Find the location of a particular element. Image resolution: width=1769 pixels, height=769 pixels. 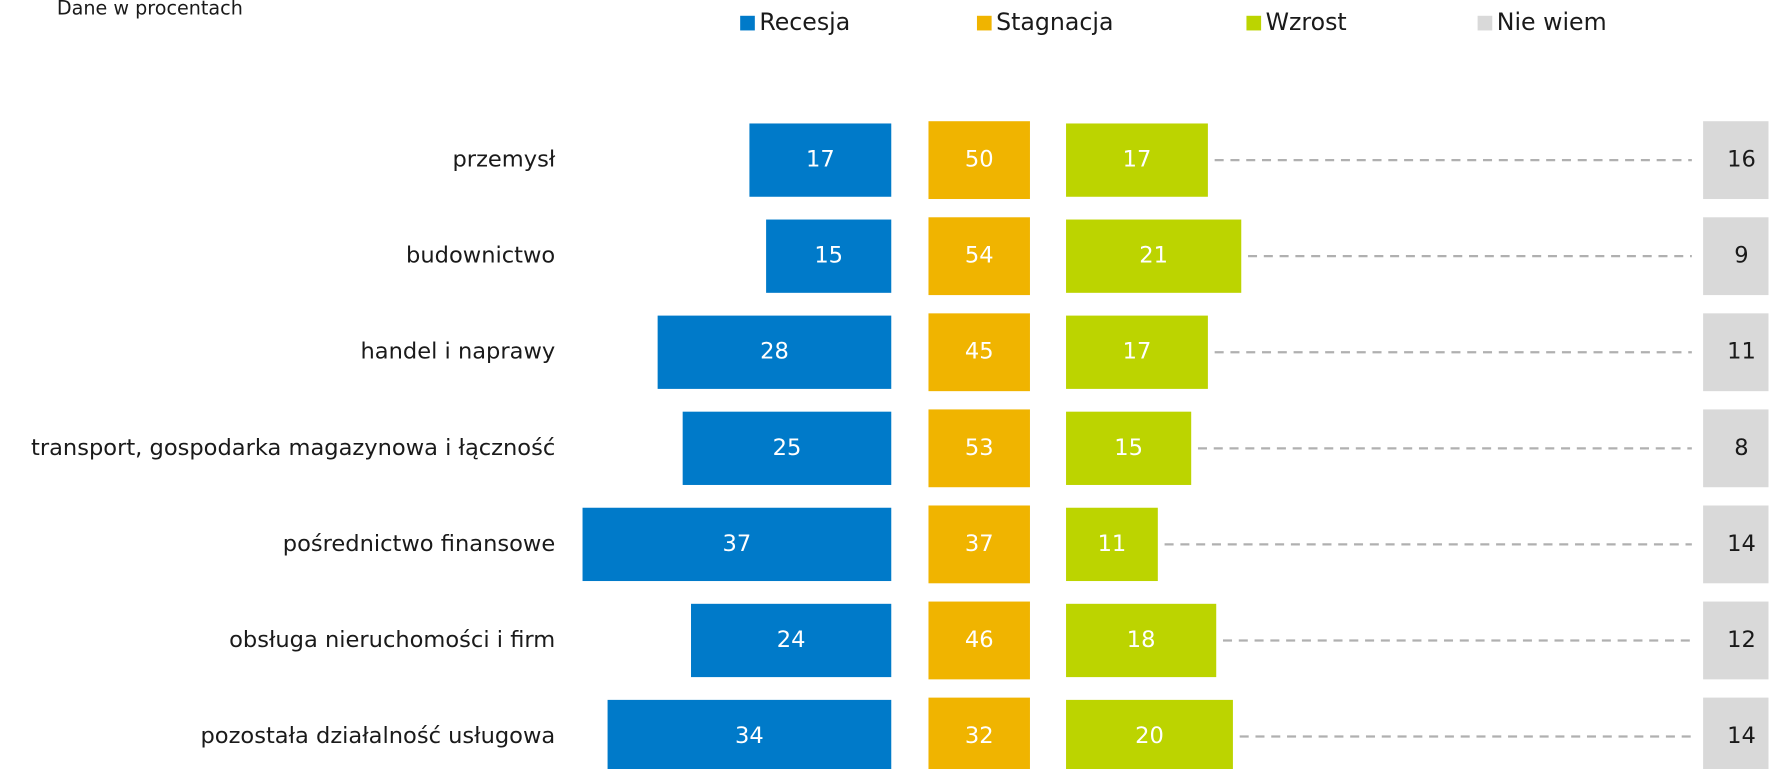

legend-label: Nie wiem is located at coordinates (1552, 22).